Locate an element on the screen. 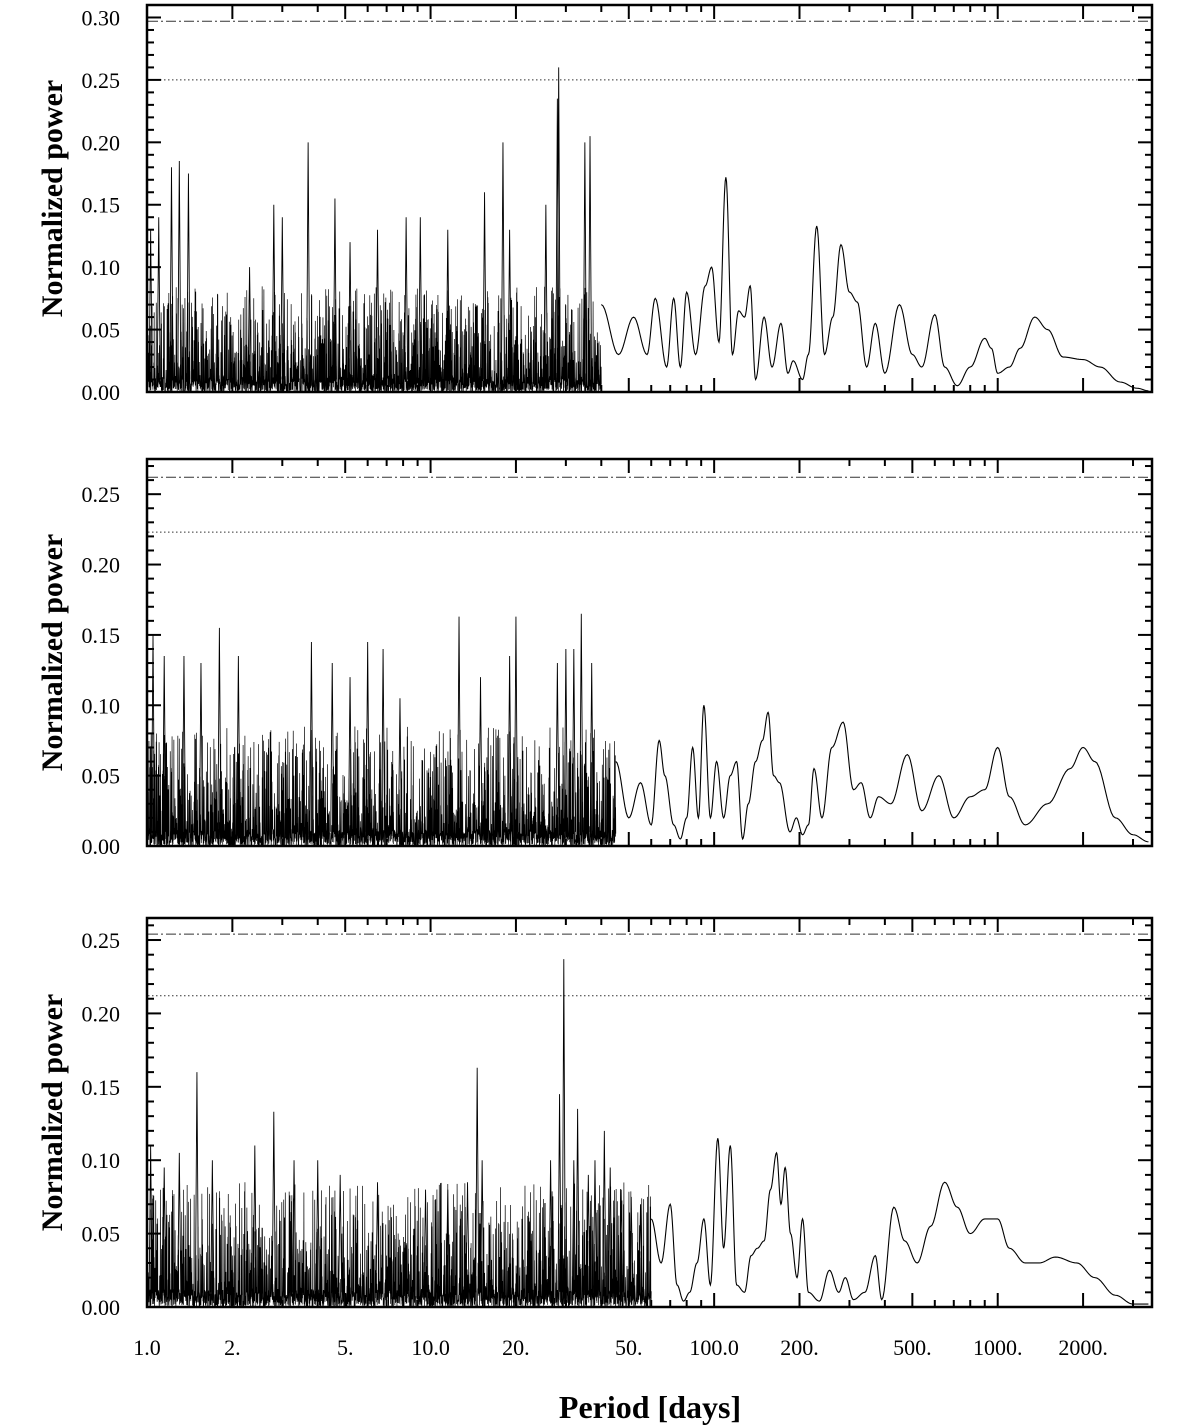 This screenshot has height=1427, width=1200. x-tick-label: 5. is located at coordinates (345, 1347).